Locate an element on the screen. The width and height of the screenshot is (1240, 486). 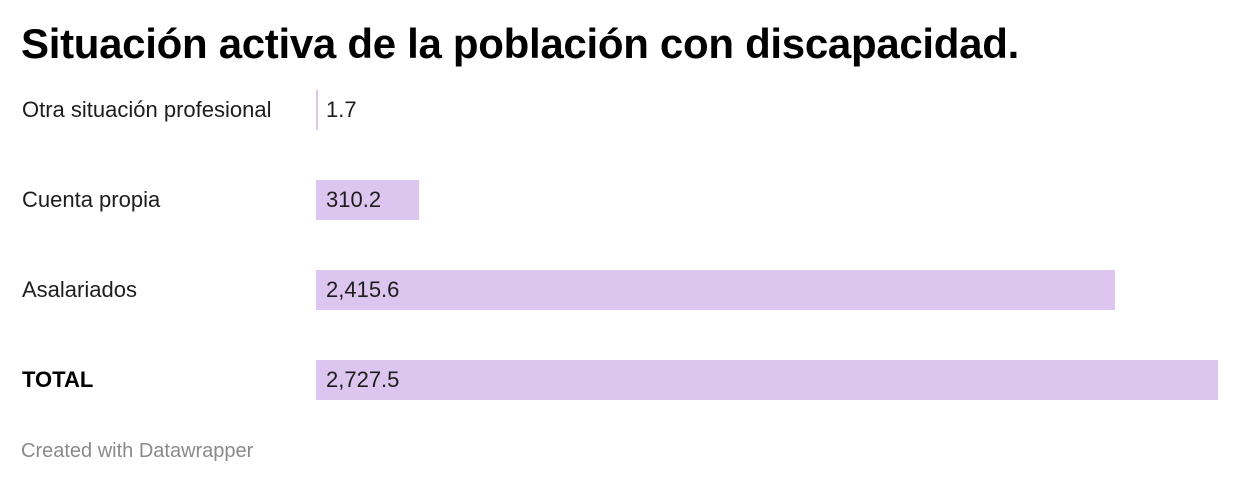
category-label: Asalariados is located at coordinates (79, 289).